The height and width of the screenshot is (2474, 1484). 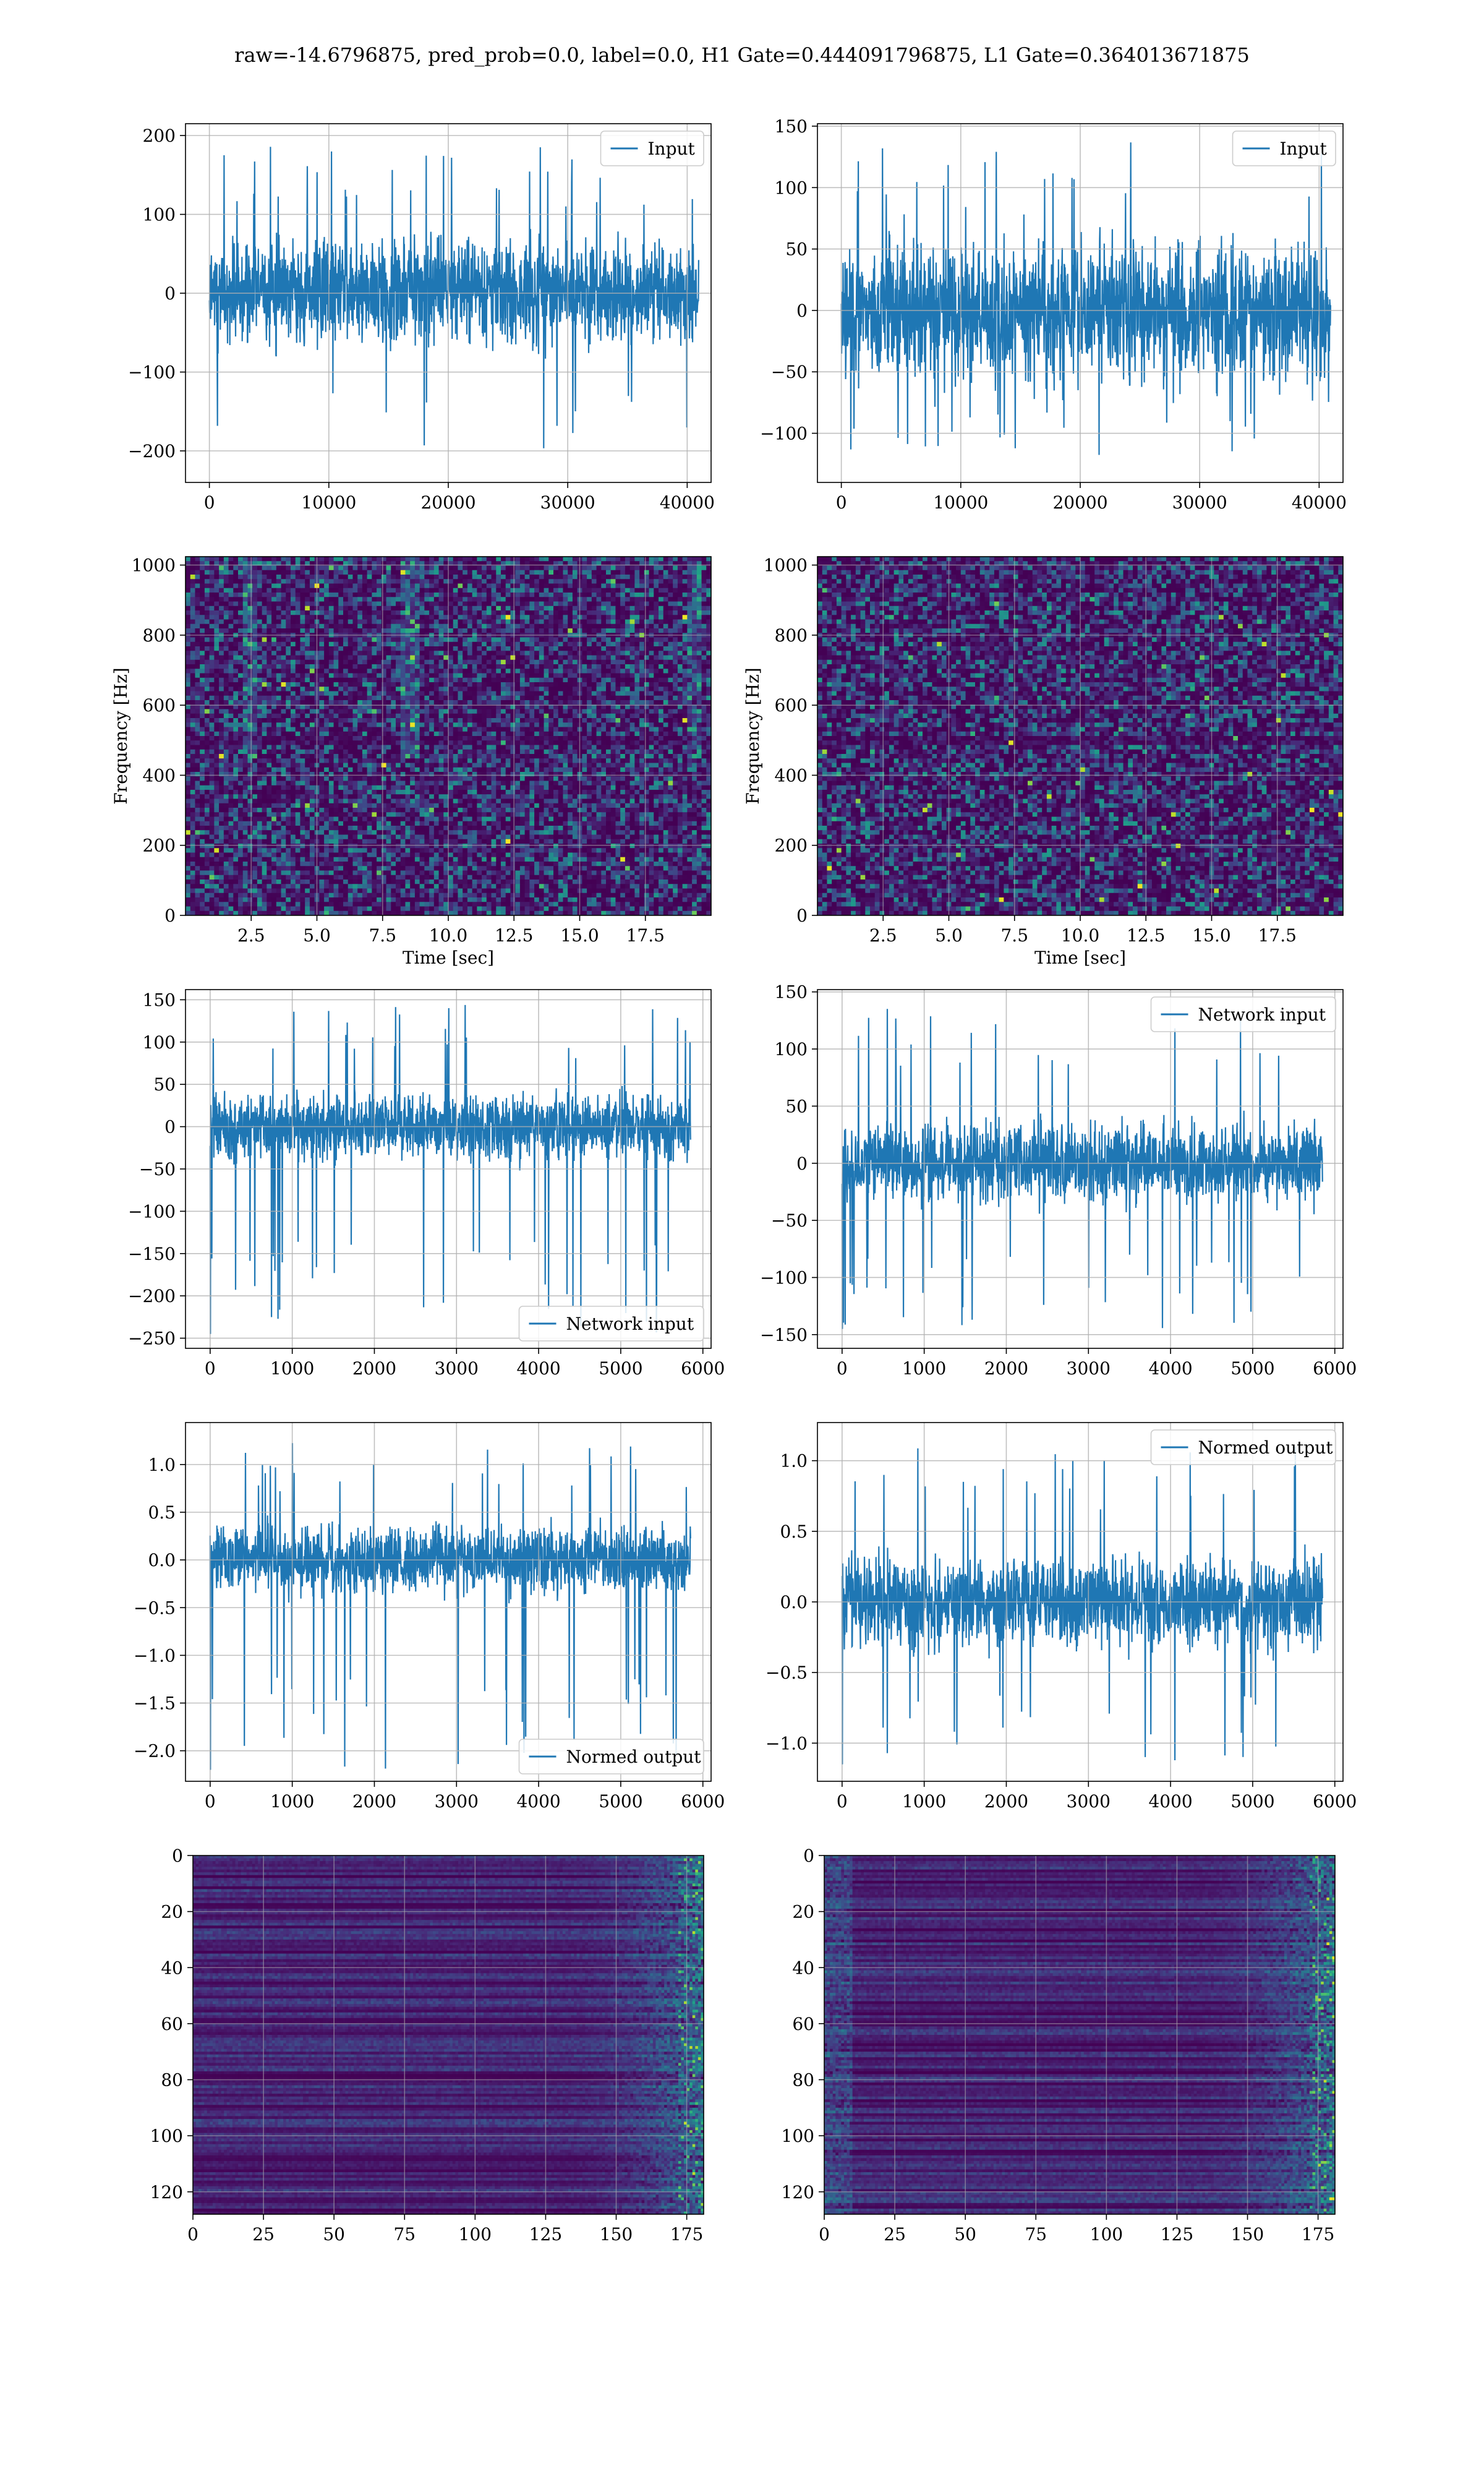 What do you see at coordinates (162, 1465) in the screenshot?
I see `y-tick-label: 1.0` at bounding box center [162, 1465].